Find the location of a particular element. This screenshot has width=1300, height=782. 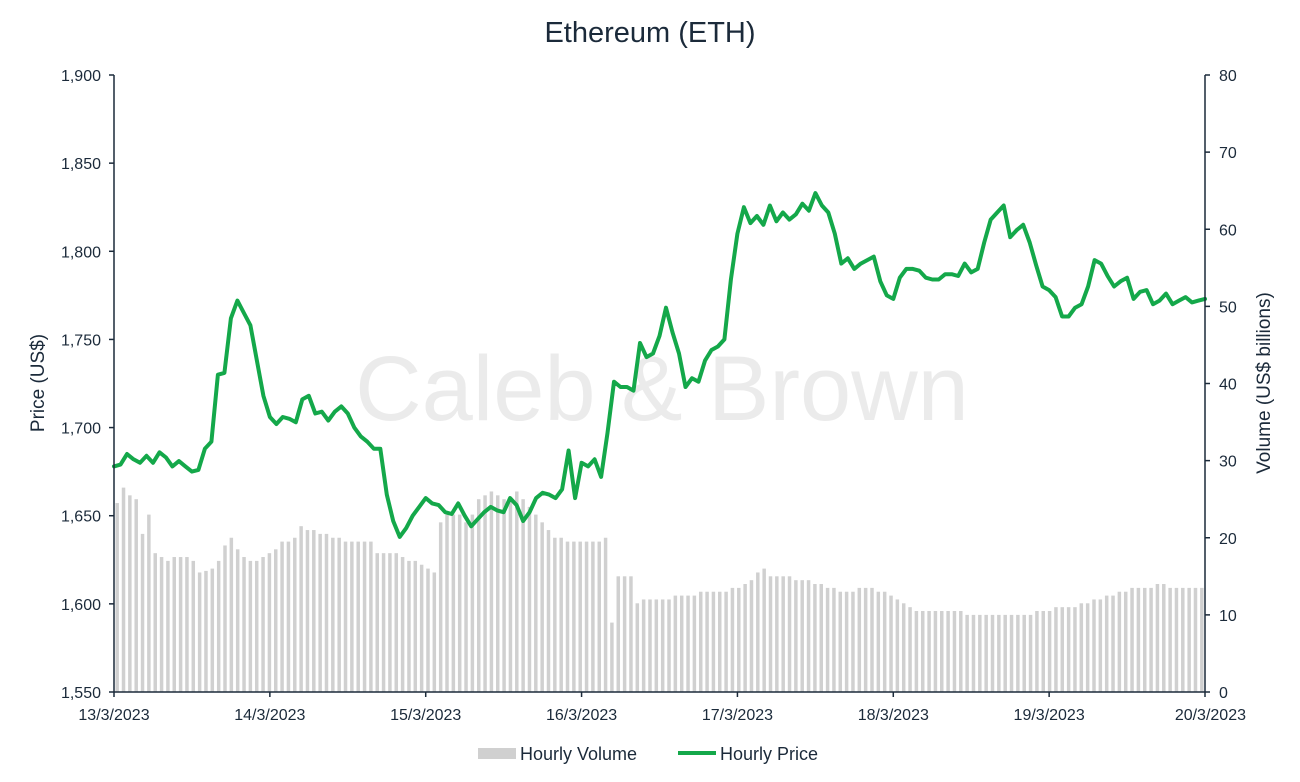

left-tick-label: 1,550 is located at coordinates (81, 693).